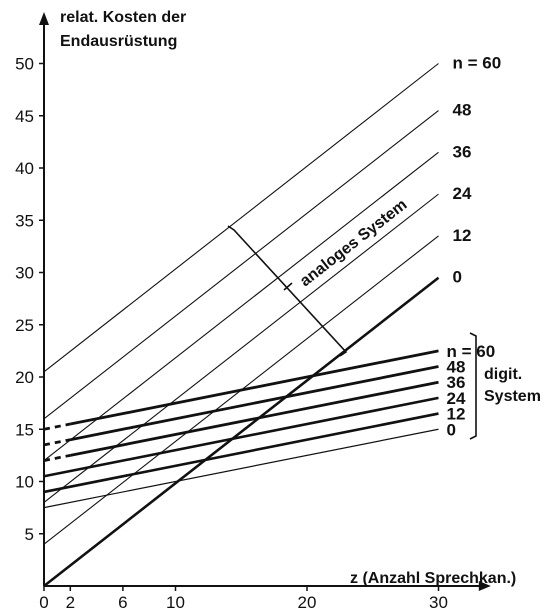 Image resolution: width=558 pixels, height=611 pixels. What do you see at coordinates (24, 220) in the screenshot?
I see `y-tick-label: 35` at bounding box center [24, 220].